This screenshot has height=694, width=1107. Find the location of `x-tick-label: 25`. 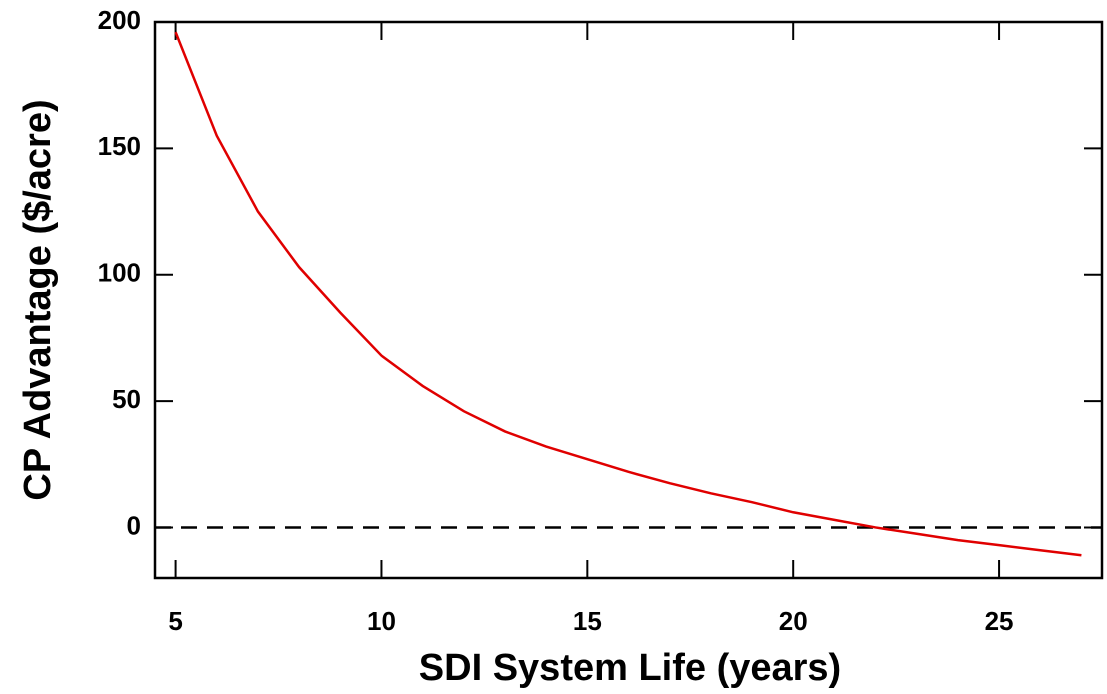

x-tick-label: 25 is located at coordinates (999, 621).